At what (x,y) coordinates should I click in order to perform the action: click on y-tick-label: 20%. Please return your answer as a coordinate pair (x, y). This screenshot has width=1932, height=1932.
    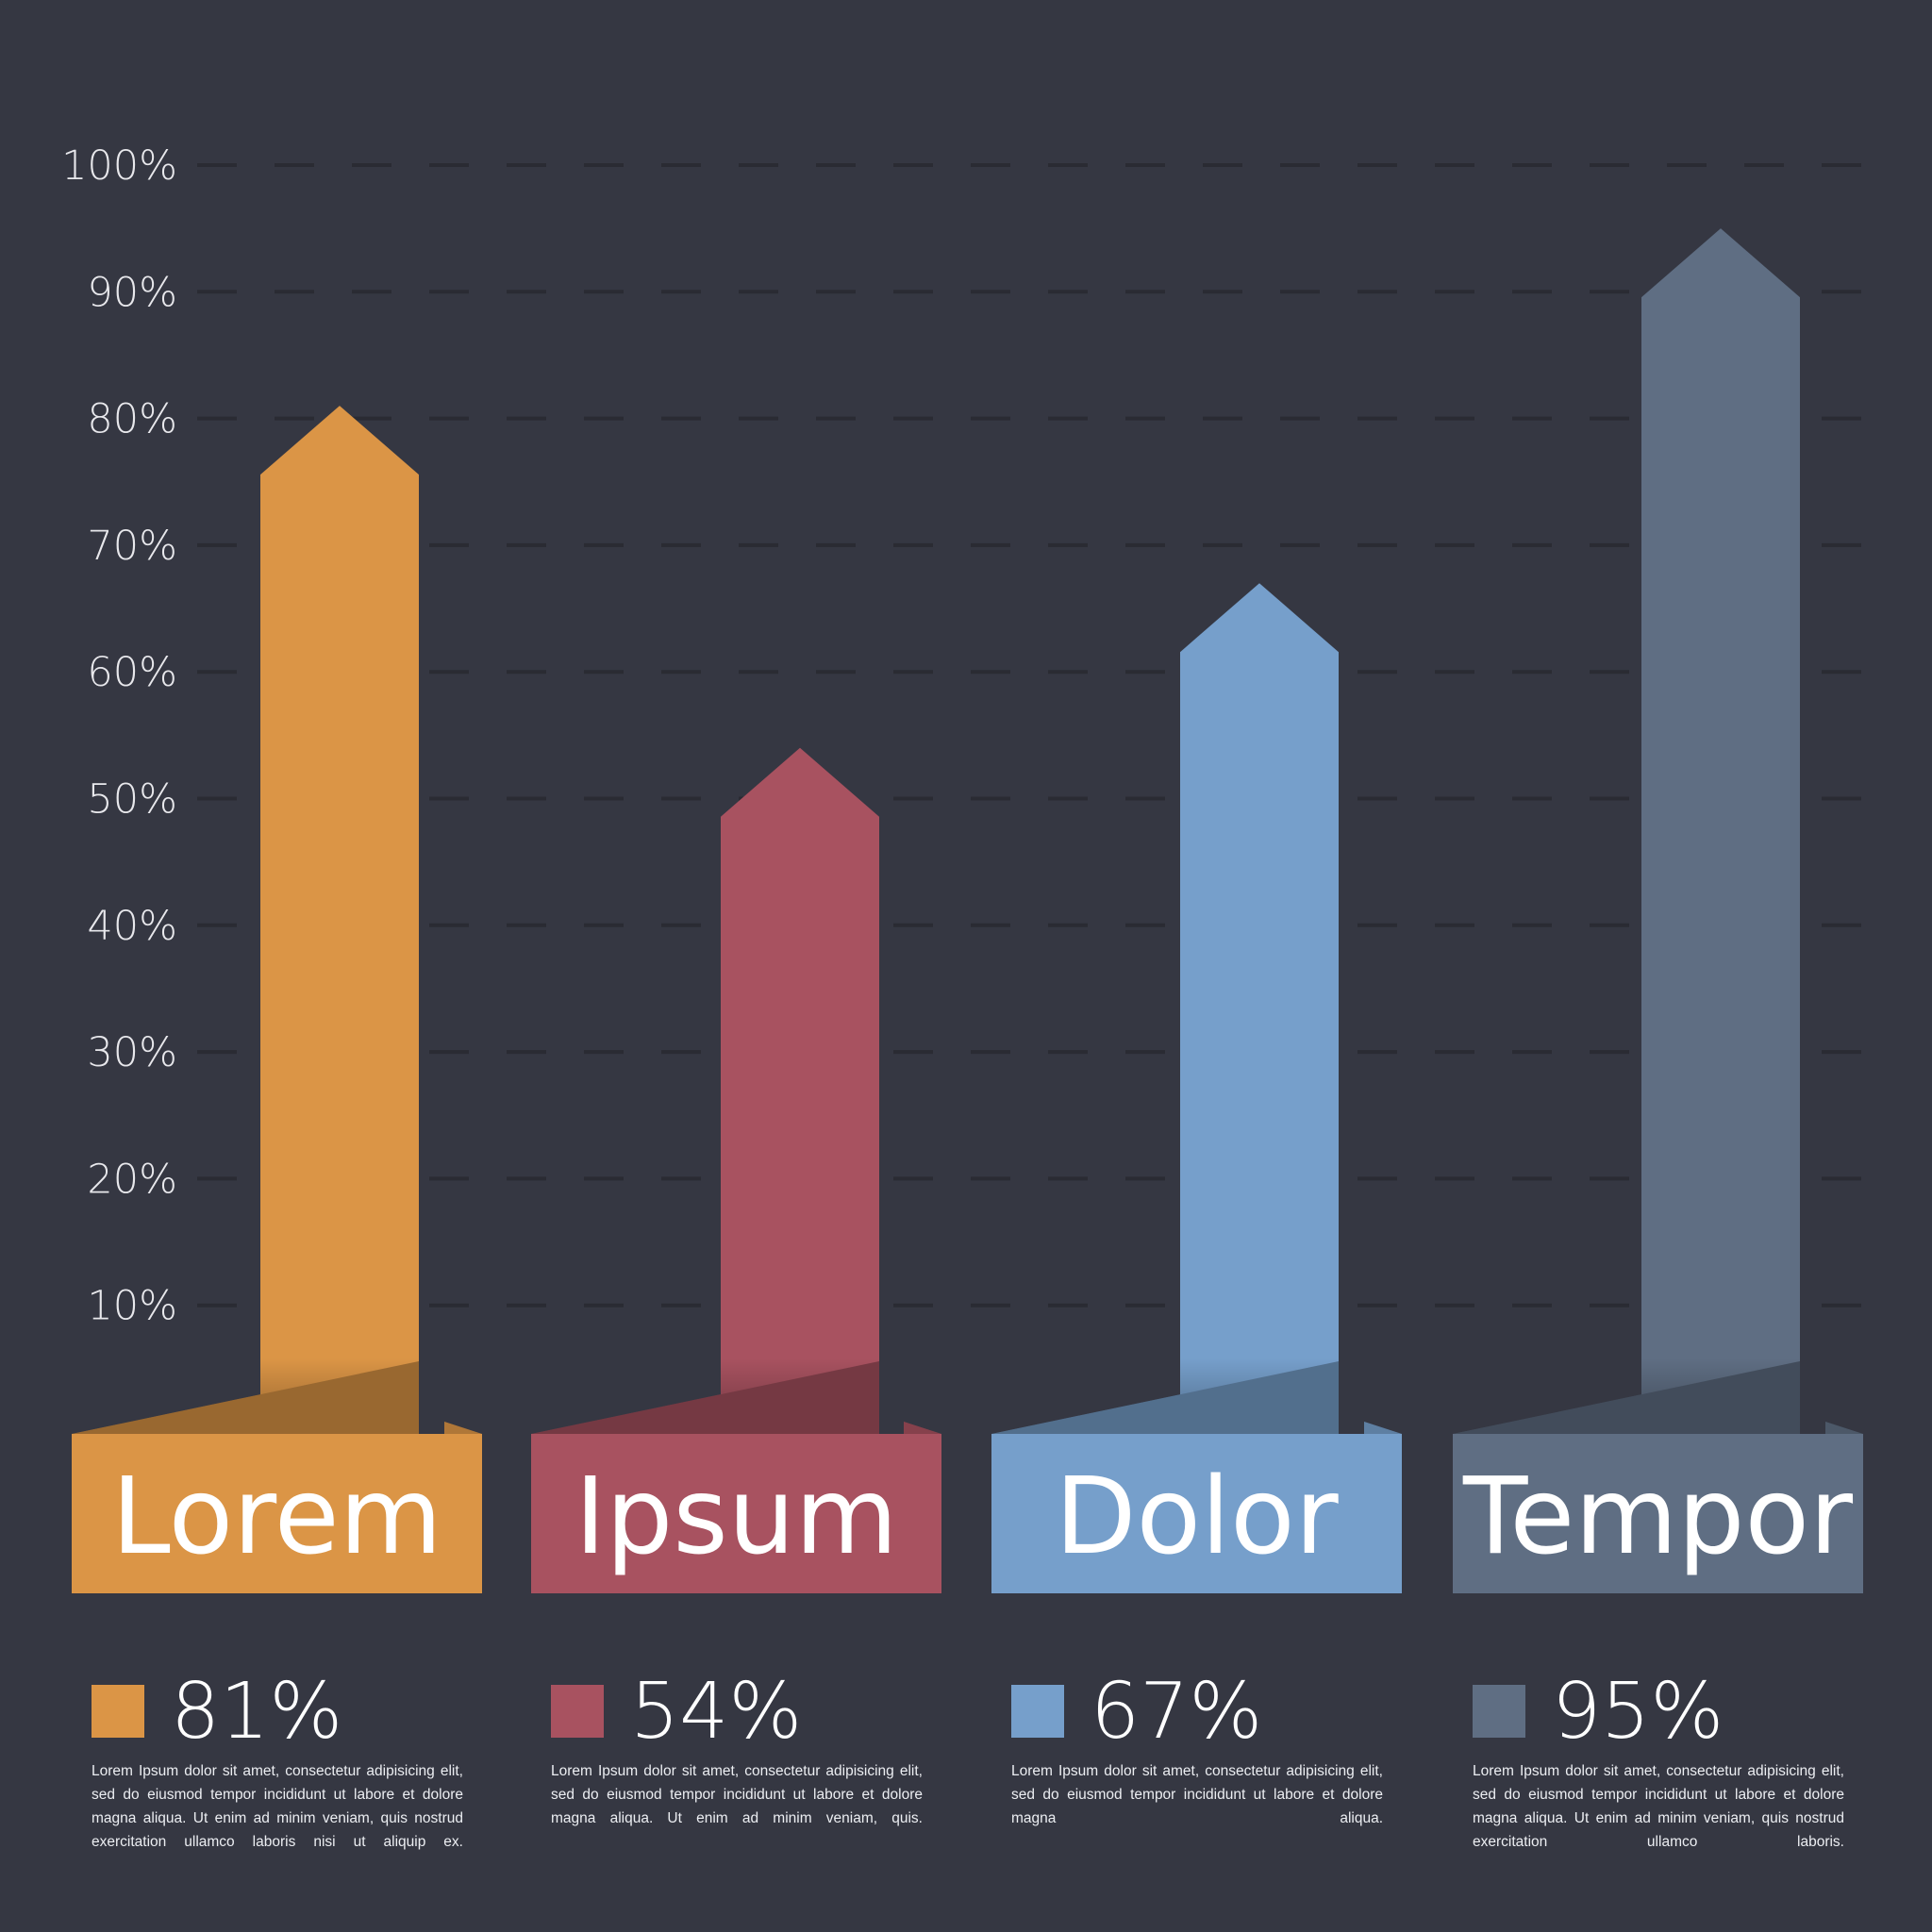
    Looking at the image, I should click on (132, 1179).